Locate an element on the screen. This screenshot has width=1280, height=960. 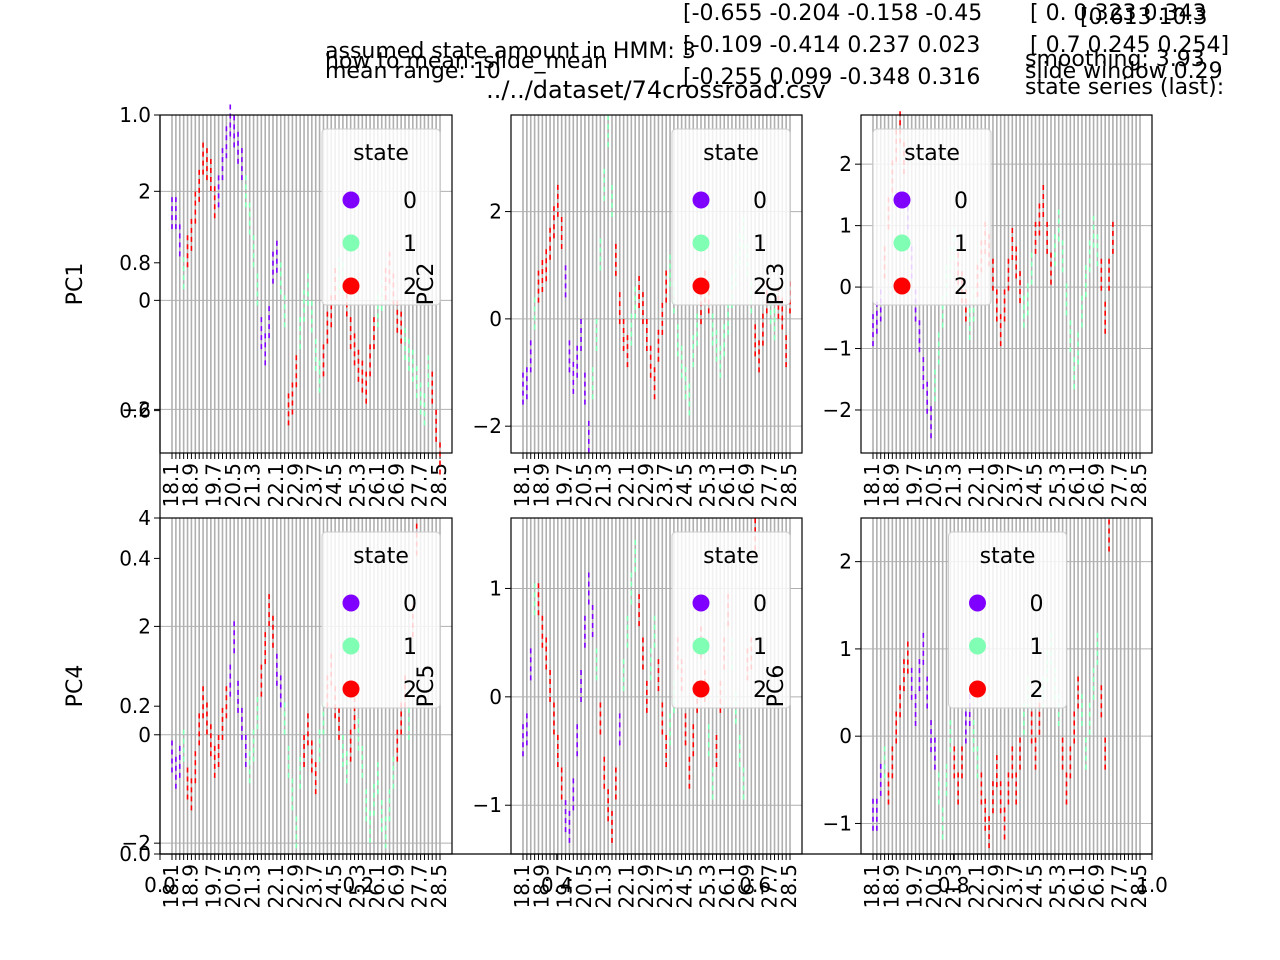
meta-right-5: slide window 0.29 is located at coordinates (1124, 71).